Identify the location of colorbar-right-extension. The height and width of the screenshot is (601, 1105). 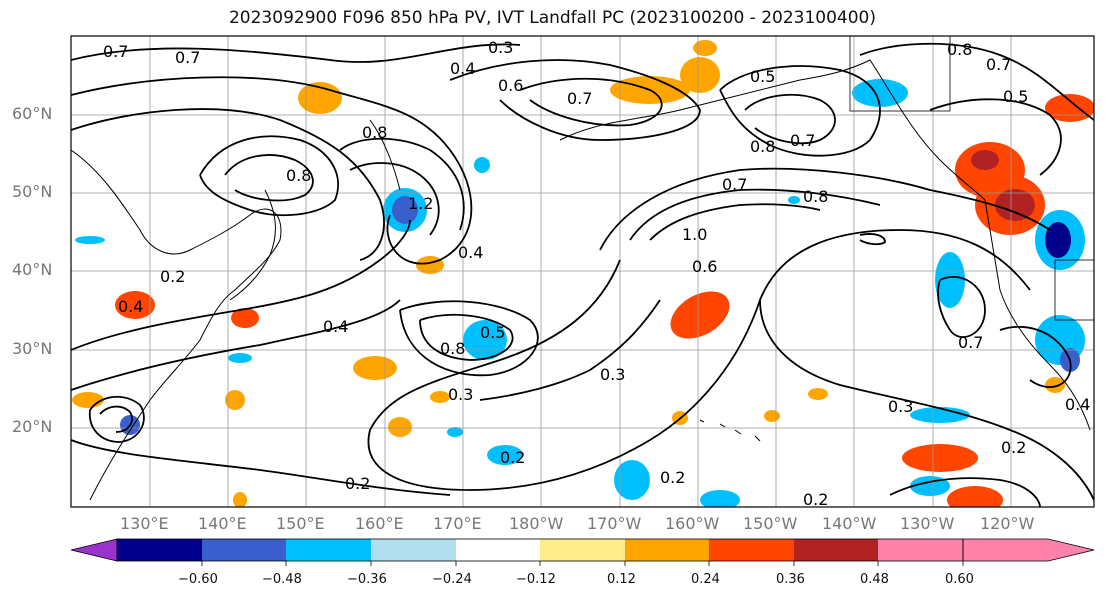
(1028, 550).